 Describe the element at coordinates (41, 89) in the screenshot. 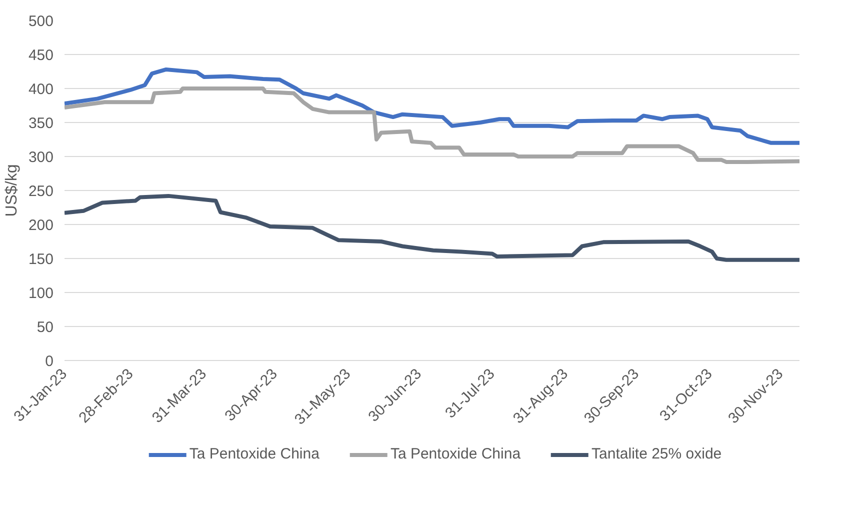

I see `y-tick-label: 400` at that location.